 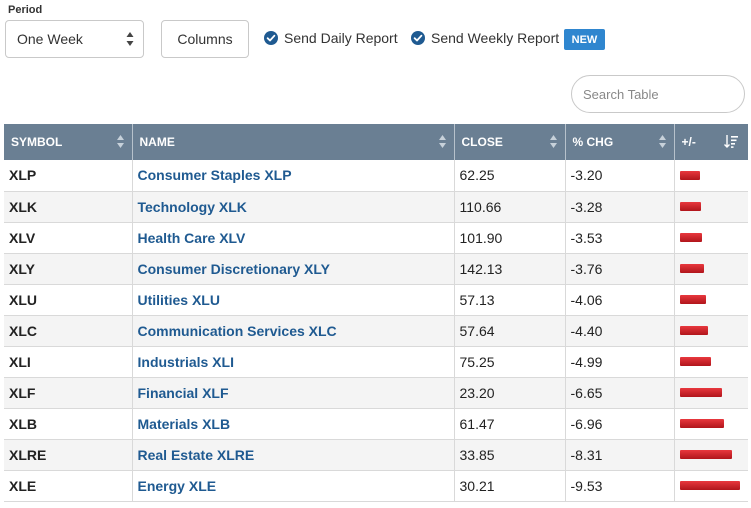 What do you see at coordinates (68, 238) in the screenshot?
I see `symbol-cell: XLV` at bounding box center [68, 238].